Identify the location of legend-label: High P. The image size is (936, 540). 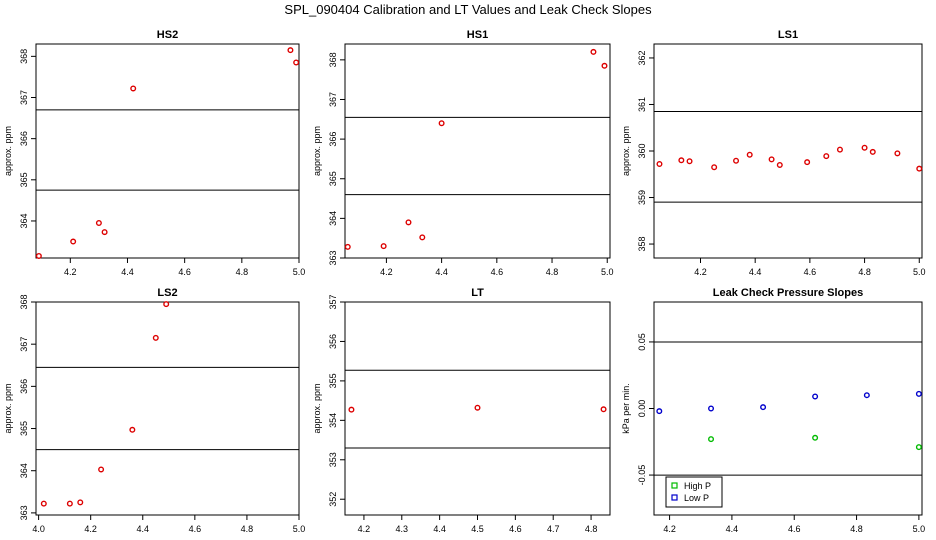
(697, 486).